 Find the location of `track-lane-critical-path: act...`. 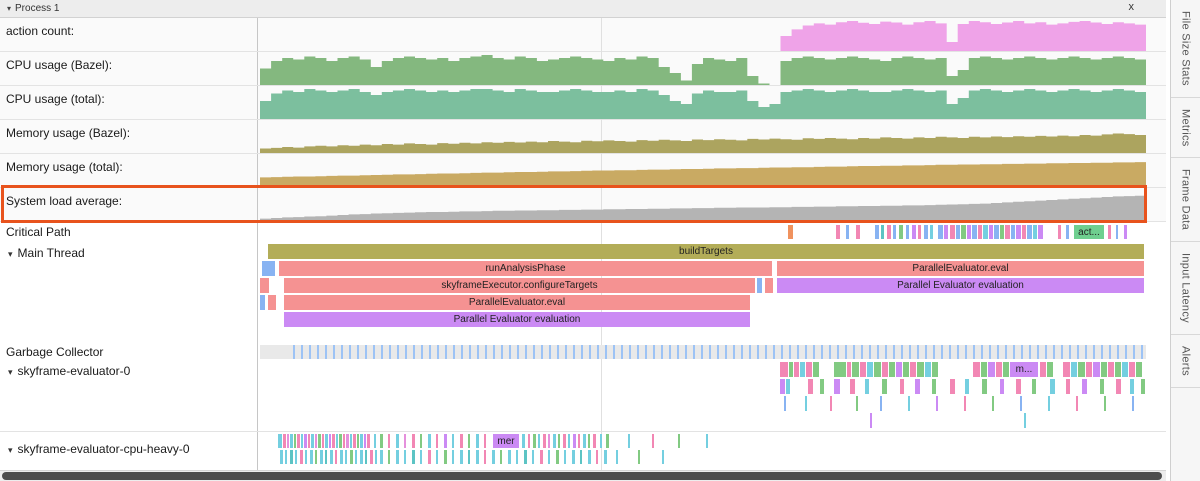

track-lane-critical-path: act... is located at coordinates (712, 232).